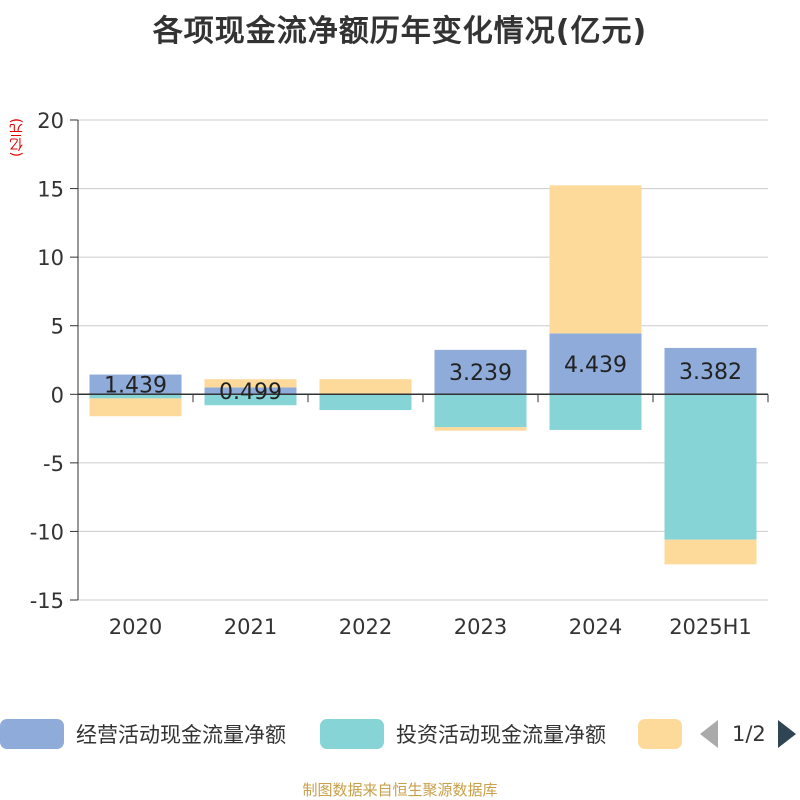  I want to click on bar-investing-2020, so click(135, 396).